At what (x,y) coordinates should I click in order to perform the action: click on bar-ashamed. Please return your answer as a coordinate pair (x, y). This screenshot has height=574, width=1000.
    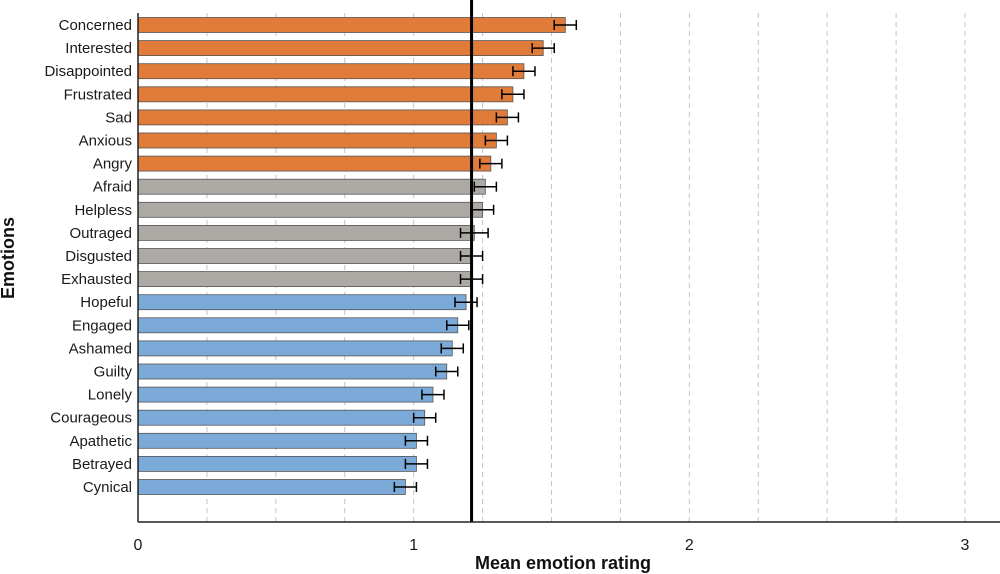
    Looking at the image, I should click on (295, 348).